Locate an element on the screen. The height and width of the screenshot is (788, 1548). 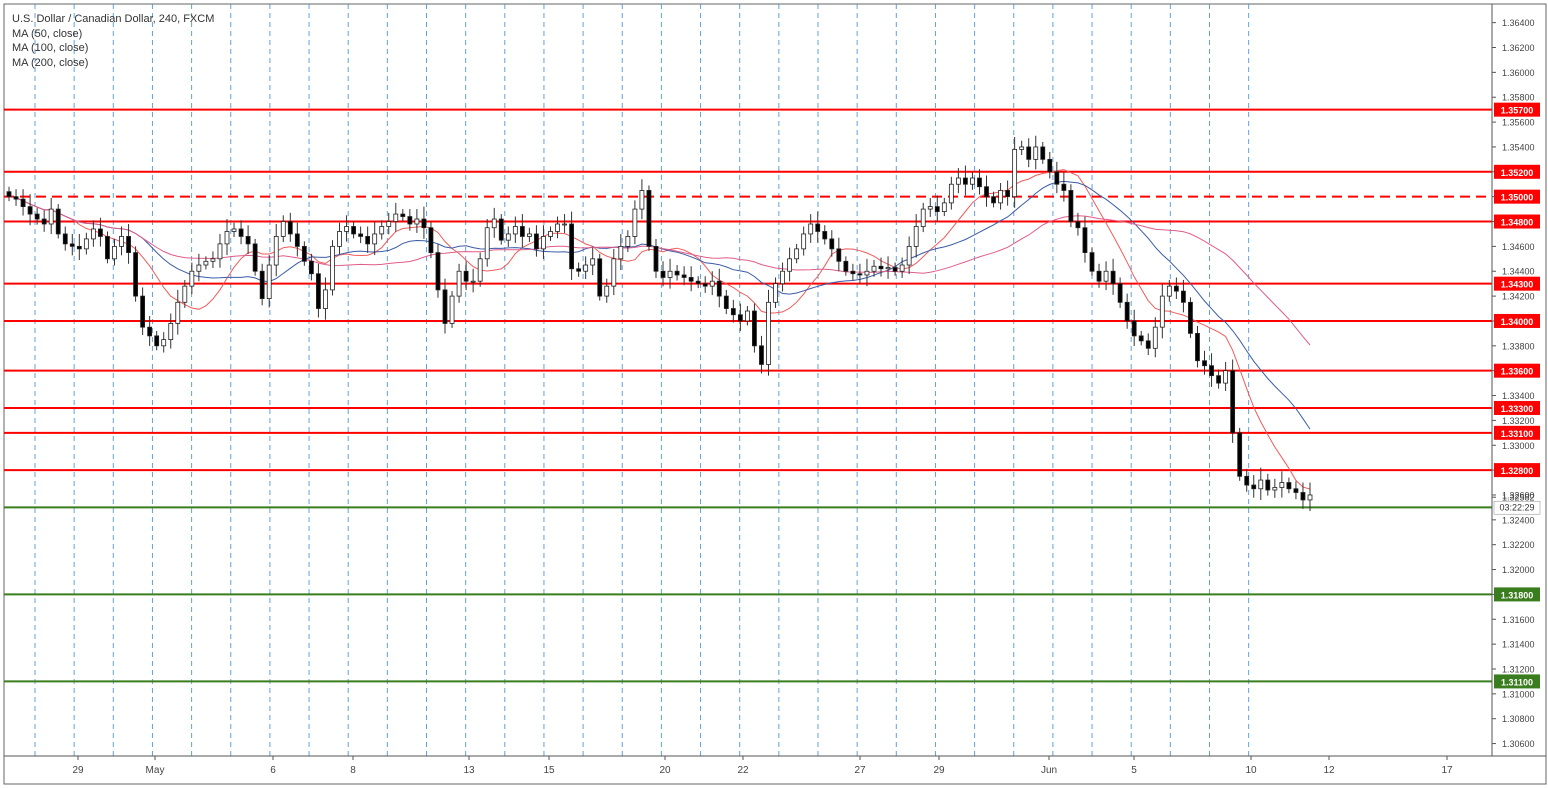
chart-title: U.S. Dollar / Canadian Dollar, 240, FXCM is located at coordinates (113, 19).